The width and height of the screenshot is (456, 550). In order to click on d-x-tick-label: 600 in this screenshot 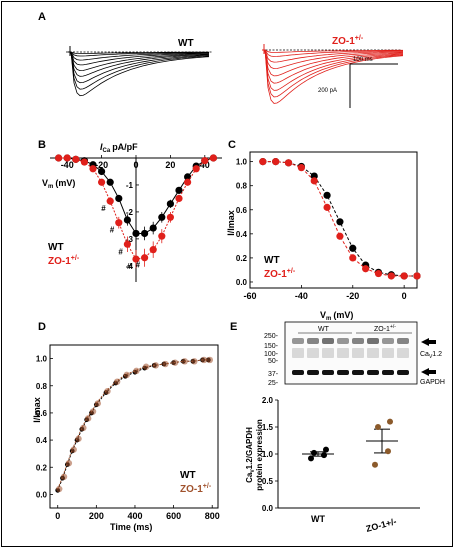, I will do `click(173, 516)`.